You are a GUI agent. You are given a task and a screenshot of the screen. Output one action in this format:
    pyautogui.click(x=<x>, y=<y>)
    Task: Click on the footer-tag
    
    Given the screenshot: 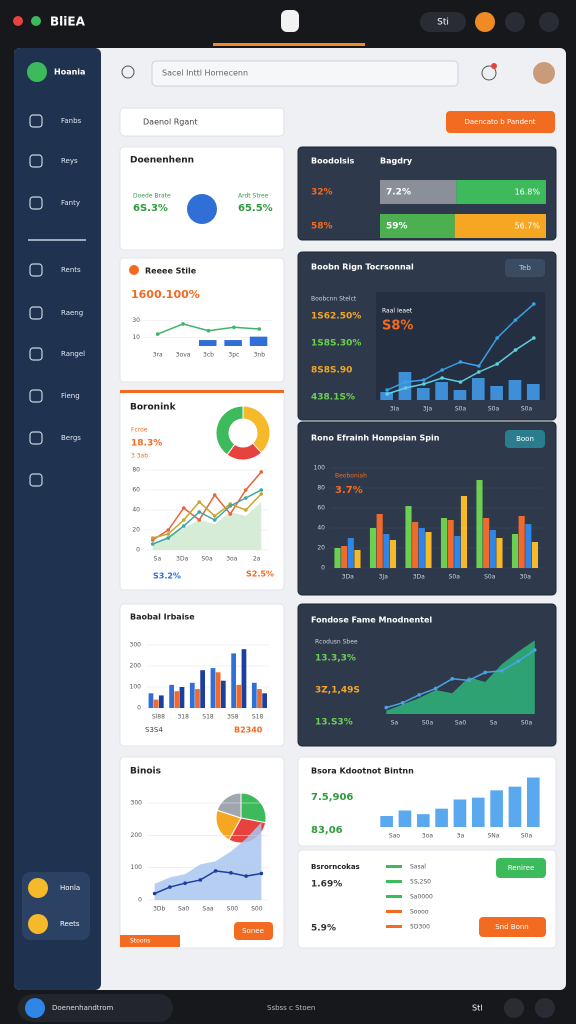 What is the action you would take?
    pyautogui.click(x=150, y=941)
    